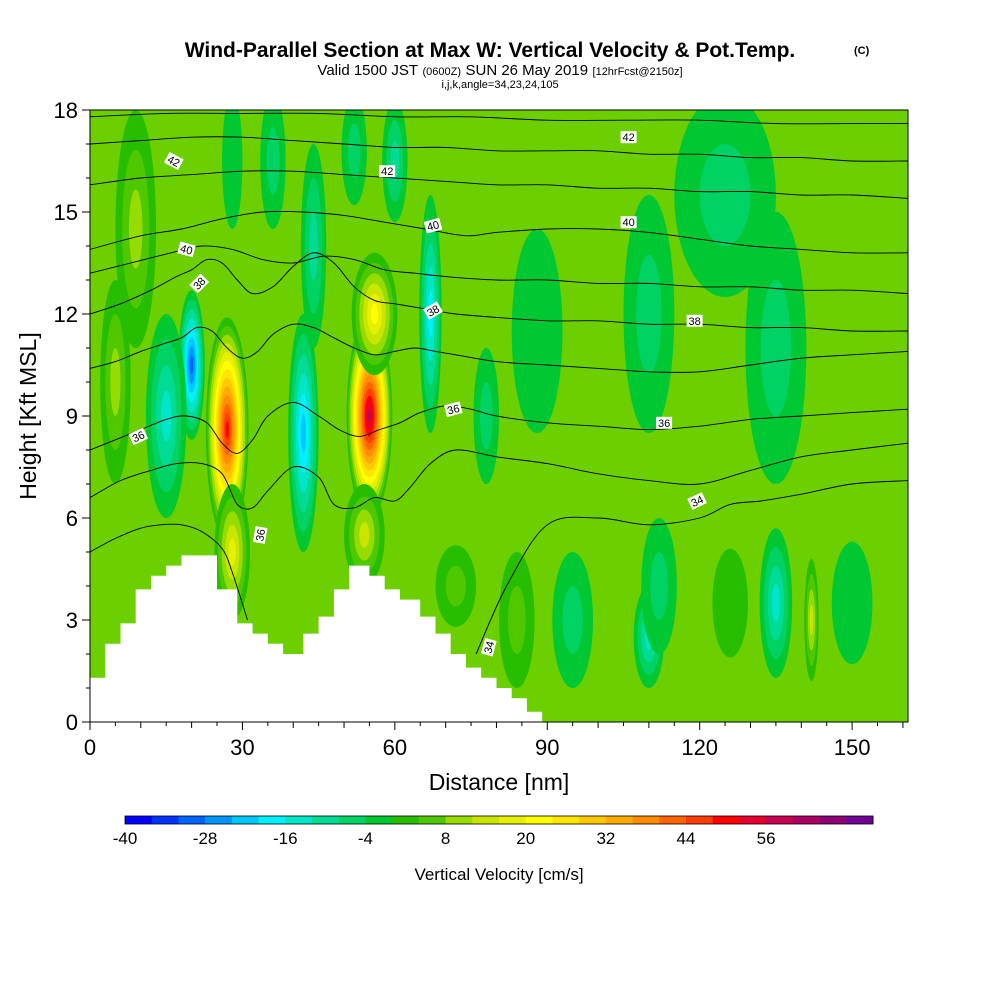  Describe the element at coordinates (525, 838) in the screenshot. I see `colorbar-tick-label: 20` at that location.